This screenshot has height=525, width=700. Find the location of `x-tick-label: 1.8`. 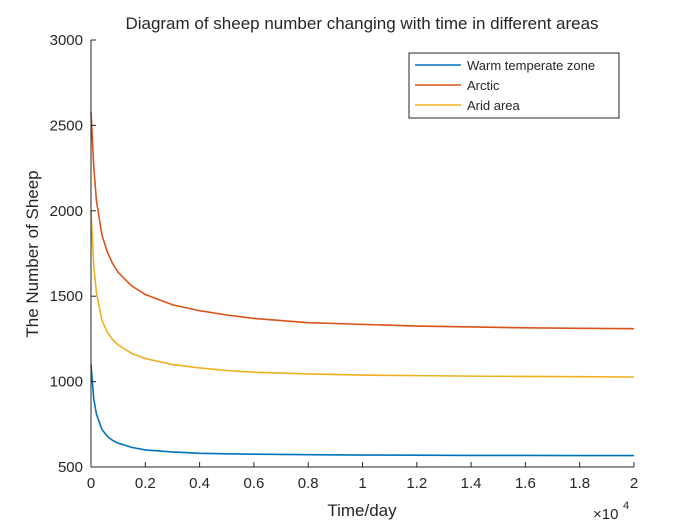

x-tick-label: 1.8 is located at coordinates (579, 483).